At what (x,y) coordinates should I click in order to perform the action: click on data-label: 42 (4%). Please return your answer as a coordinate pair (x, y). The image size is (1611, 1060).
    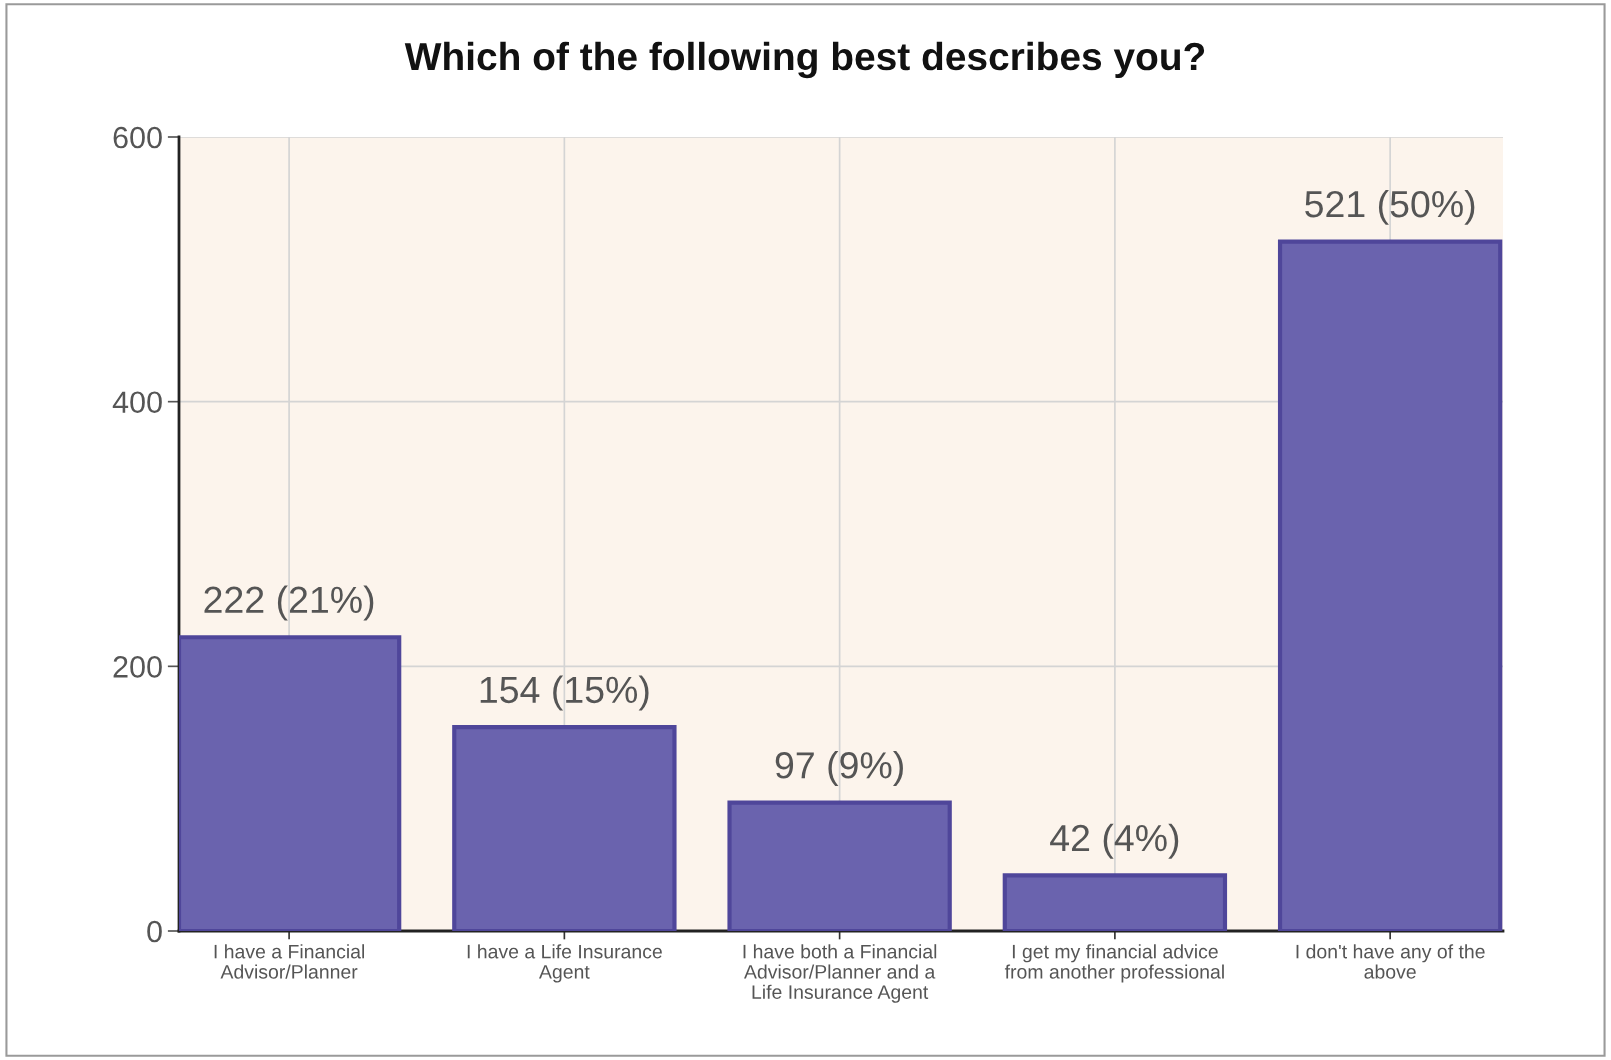
    Looking at the image, I should click on (1114, 841).